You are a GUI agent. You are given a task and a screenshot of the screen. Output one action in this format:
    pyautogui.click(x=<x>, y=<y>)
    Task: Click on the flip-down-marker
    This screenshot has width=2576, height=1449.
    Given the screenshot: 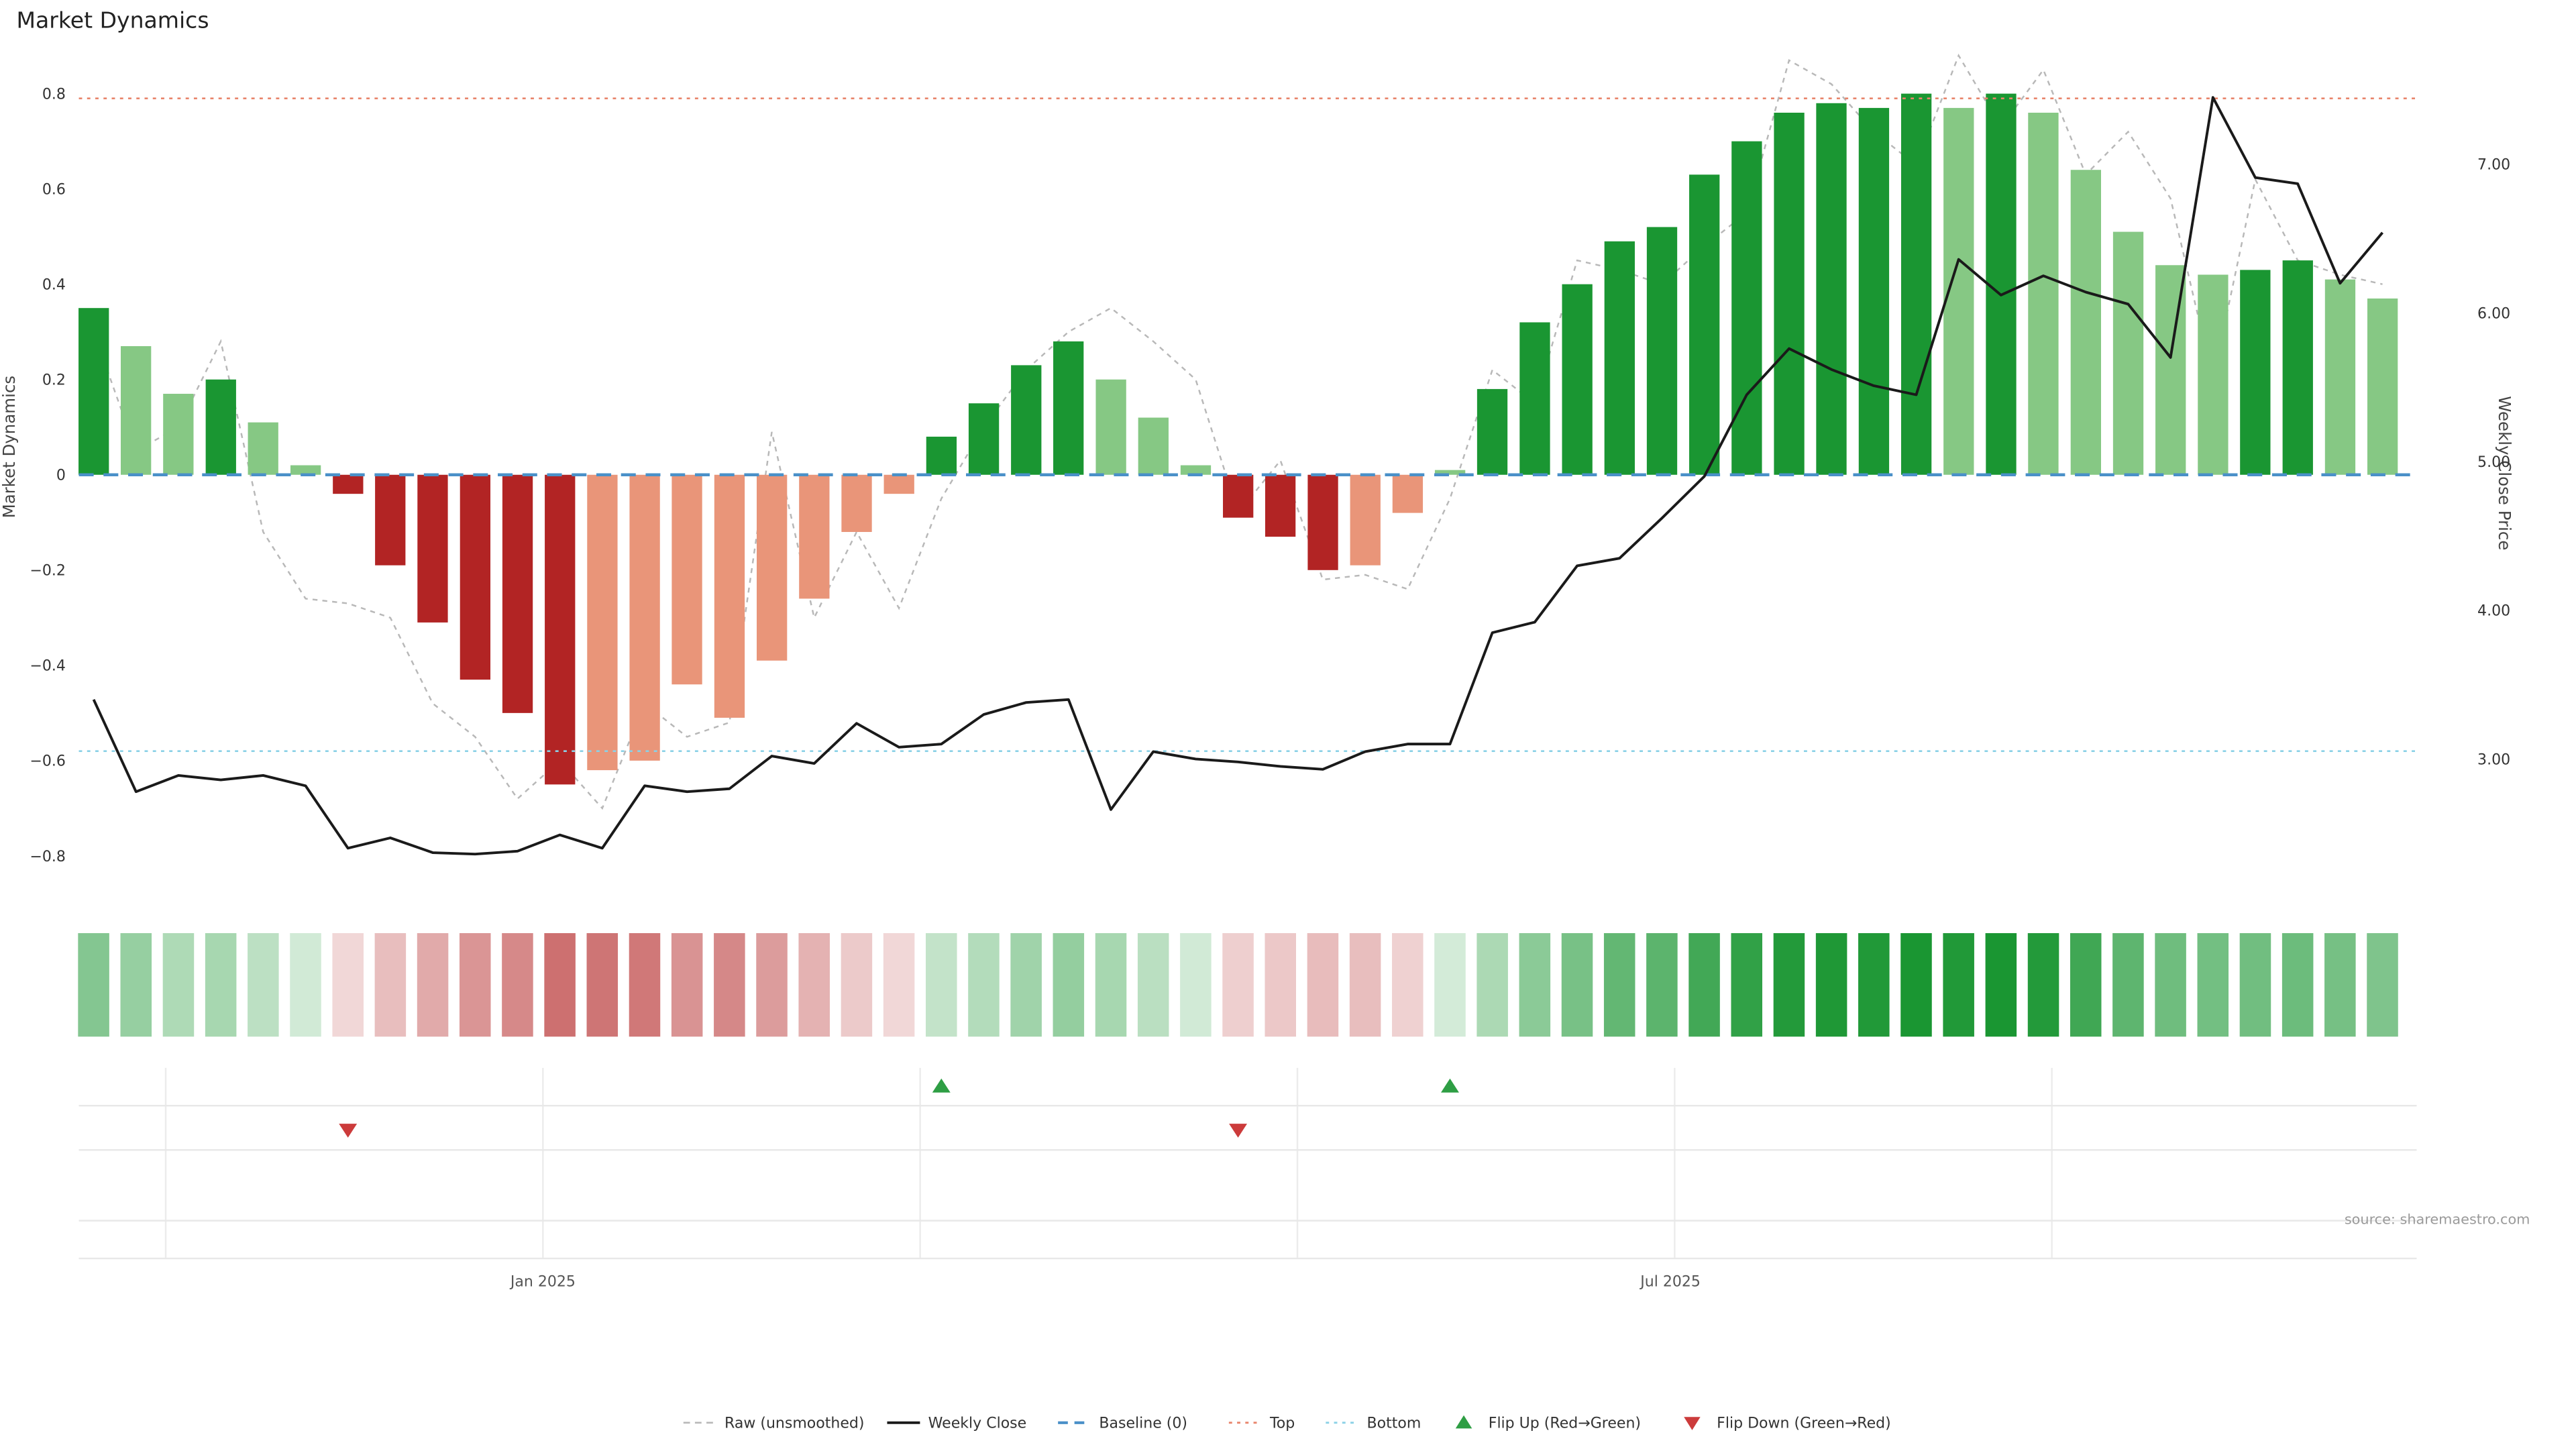 What is the action you would take?
    pyautogui.click(x=1238, y=1131)
    